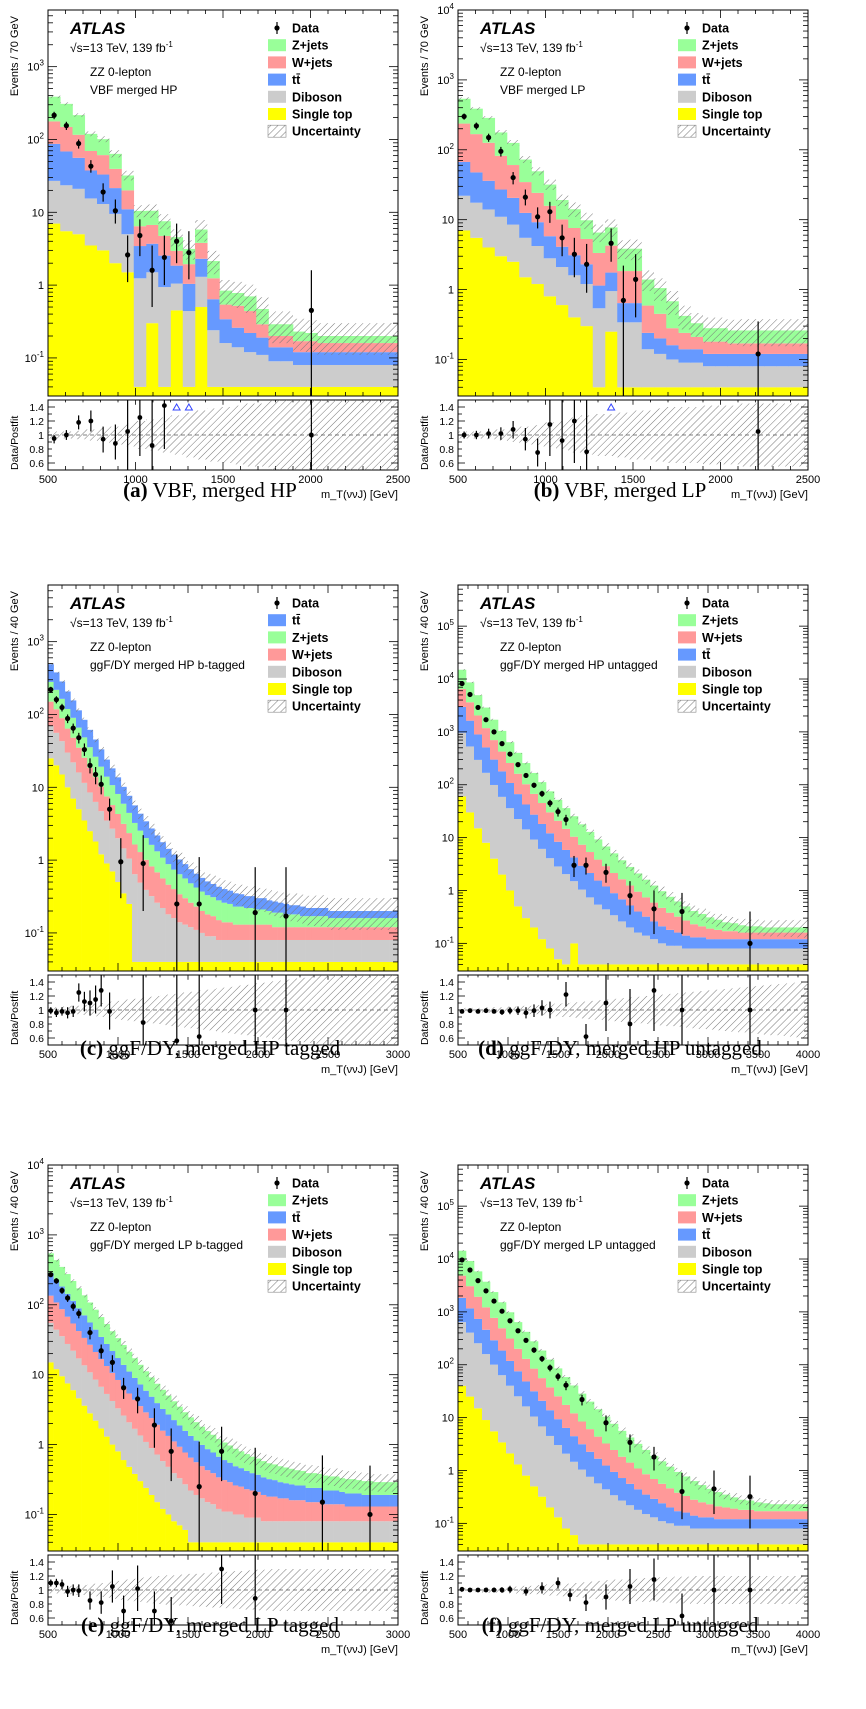  I want to click on stack-tt, so click(223, 1389).